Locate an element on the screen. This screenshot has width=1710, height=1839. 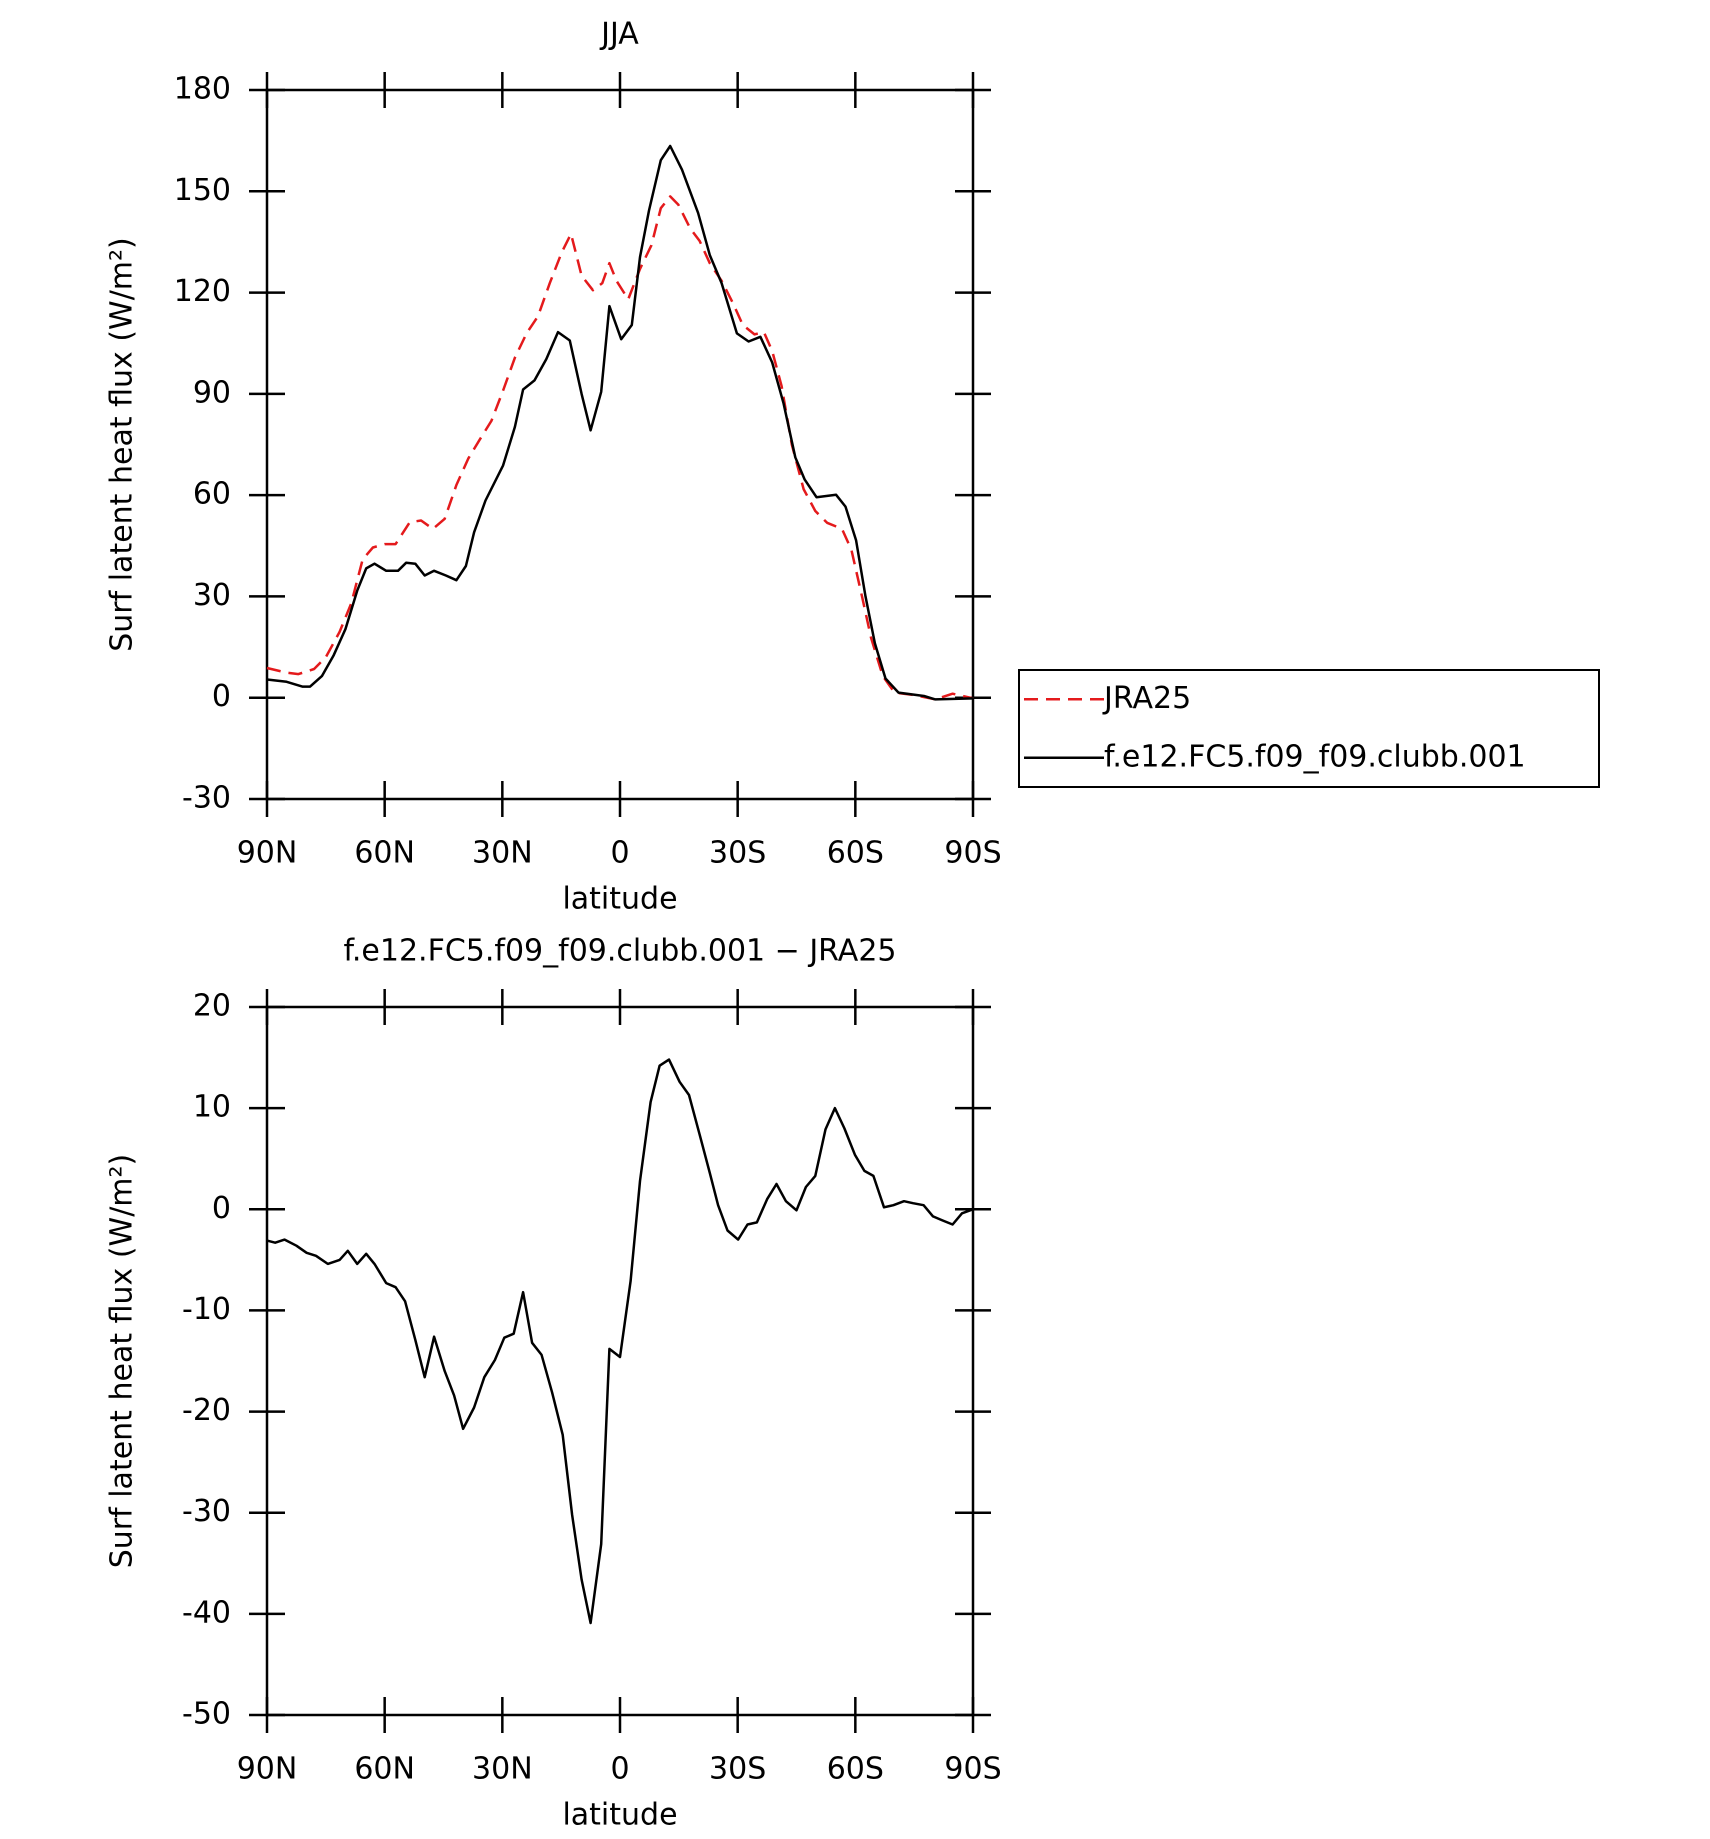
y-tick-label: 180 is located at coordinates (202, 89).